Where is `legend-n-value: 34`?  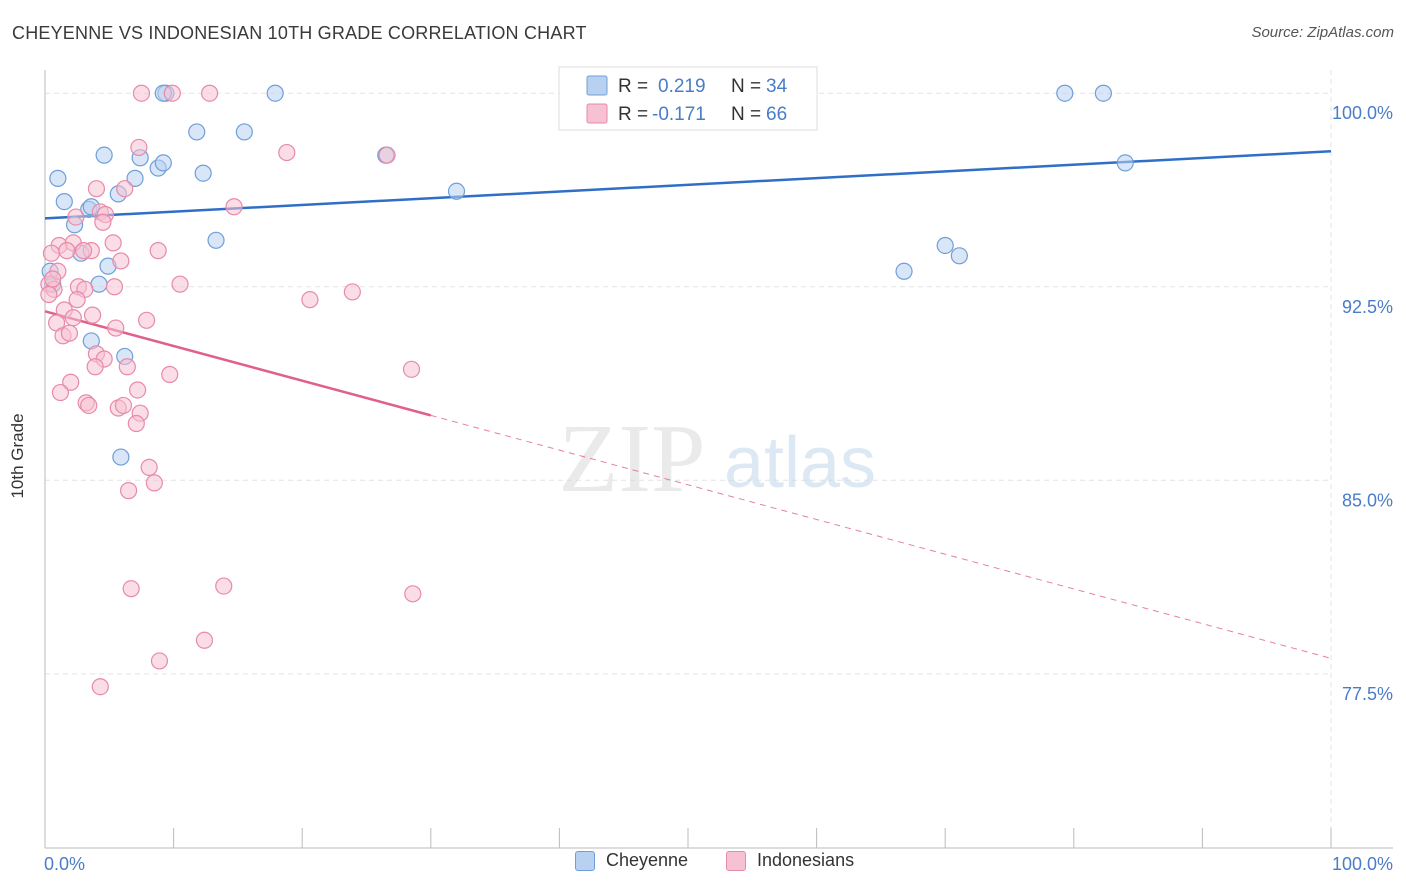
legend-n-value: 34 is located at coordinates (777, 86).